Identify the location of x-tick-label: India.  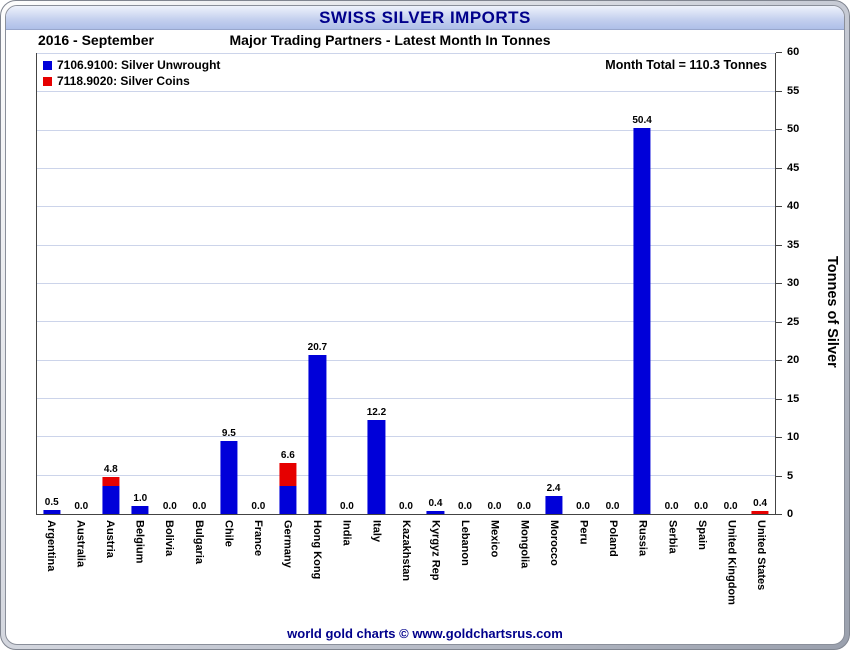
(346, 533).